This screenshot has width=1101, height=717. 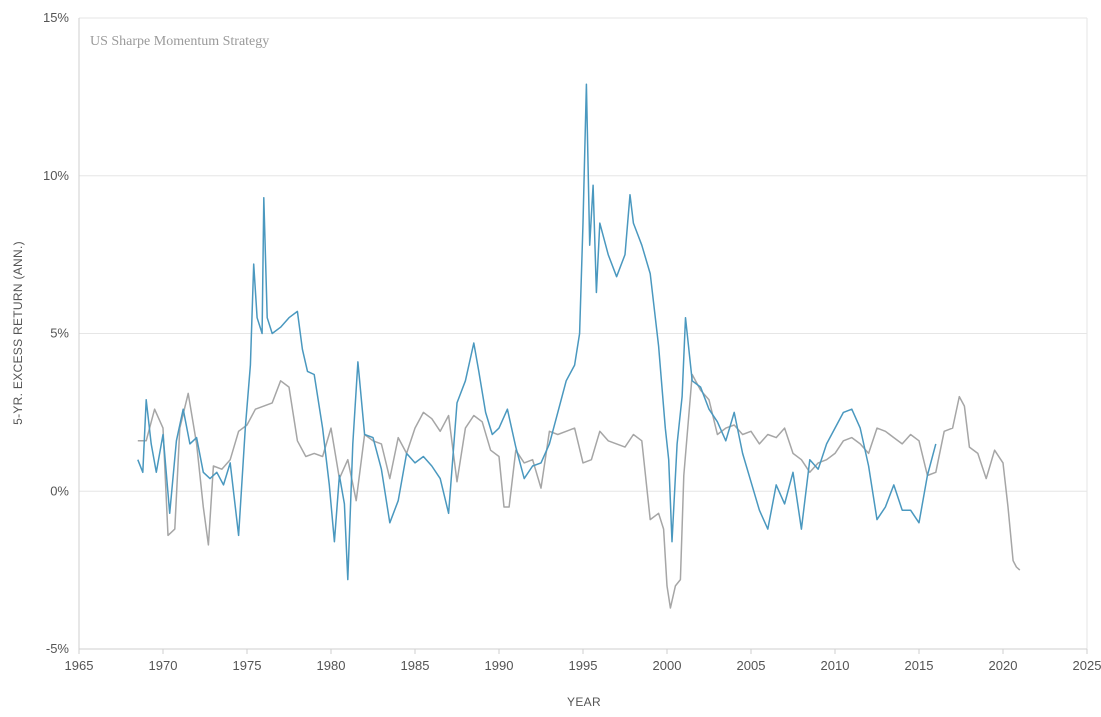 What do you see at coordinates (59, 333) in the screenshot?
I see `y-tick-label: 5%` at bounding box center [59, 333].